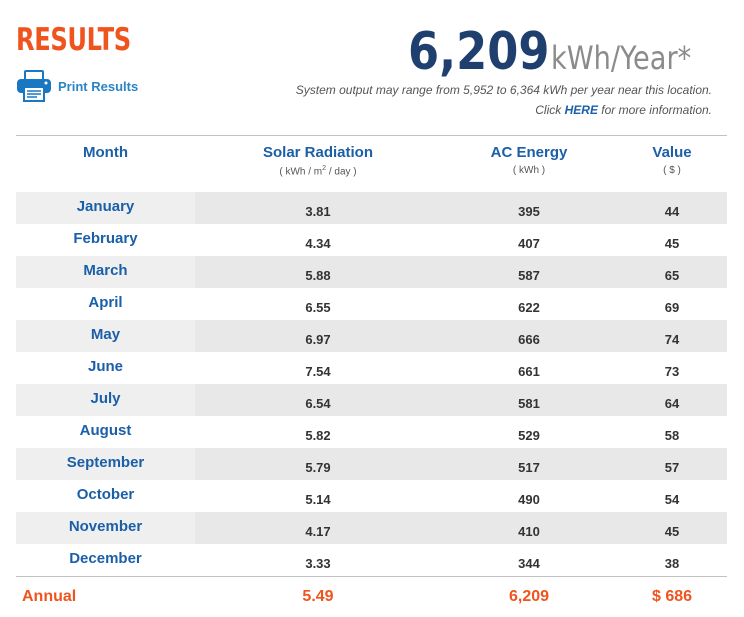 This screenshot has width=744, height=617. I want to click on value-cell: 73, so click(672, 368).